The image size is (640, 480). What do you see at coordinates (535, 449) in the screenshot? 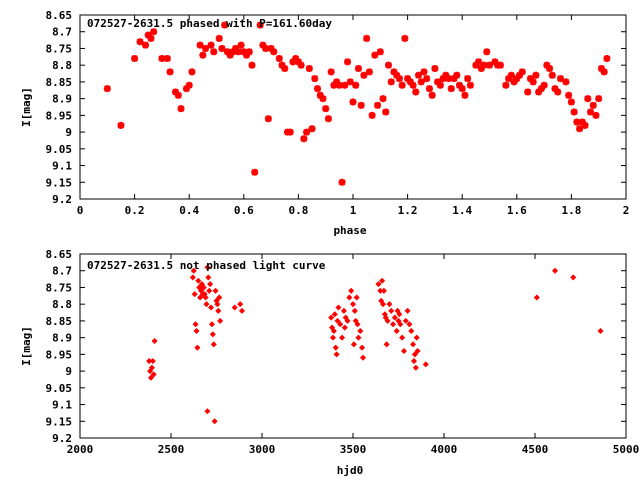
I see `unphased-xtick-label: 4500` at bounding box center [535, 449].